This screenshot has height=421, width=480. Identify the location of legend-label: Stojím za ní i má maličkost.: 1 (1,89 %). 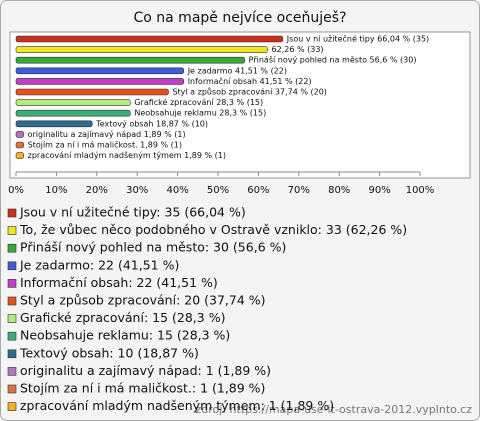
(142, 388).